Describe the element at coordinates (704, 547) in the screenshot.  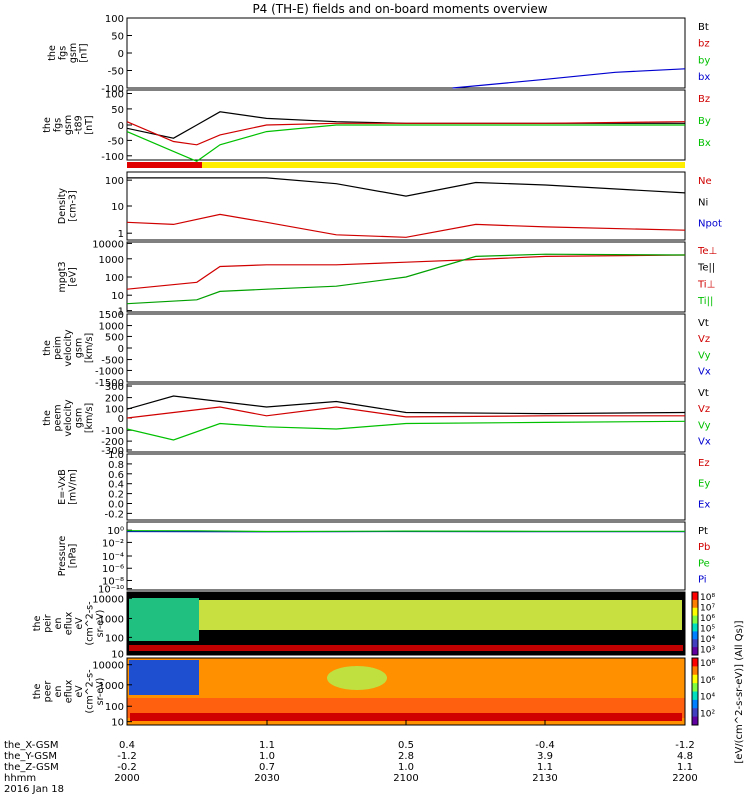
I see `legend-Pb: Pb` at that location.